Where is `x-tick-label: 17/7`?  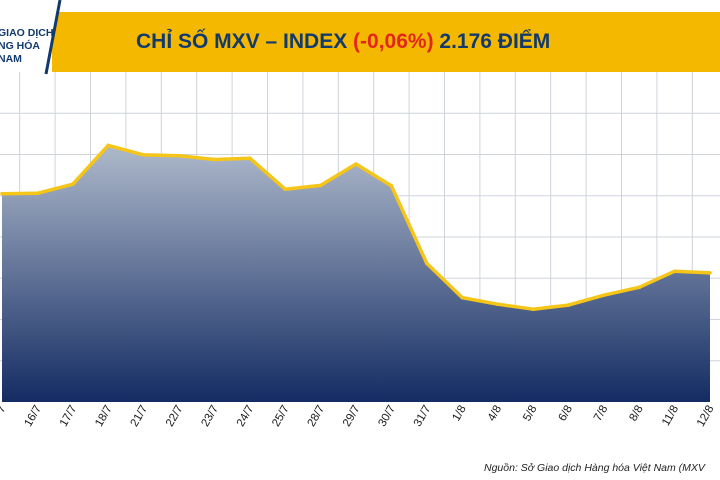 x-tick-label: 17/7 is located at coordinates (69, 416).